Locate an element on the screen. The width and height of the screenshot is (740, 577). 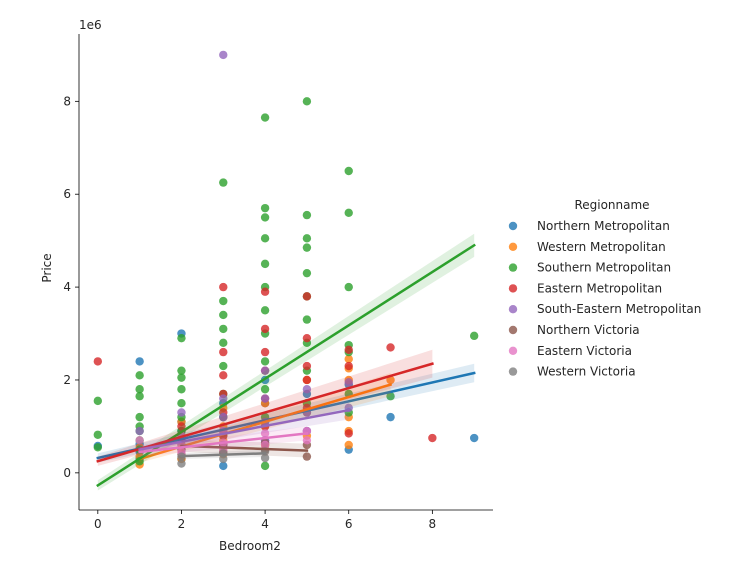
x-axis-label: Bedroom2 is located at coordinates (250, 546).